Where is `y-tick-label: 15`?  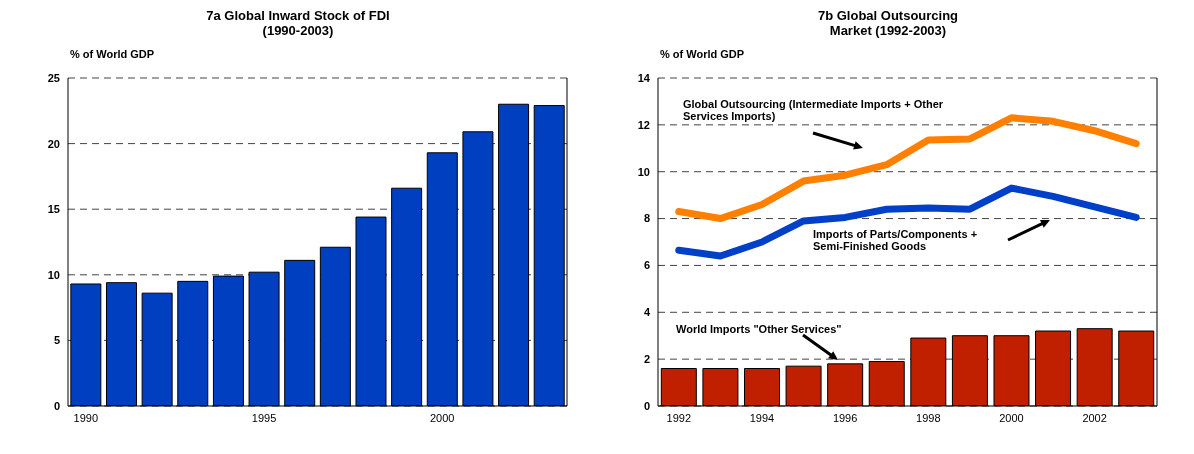 y-tick-label: 15 is located at coordinates (53, 209).